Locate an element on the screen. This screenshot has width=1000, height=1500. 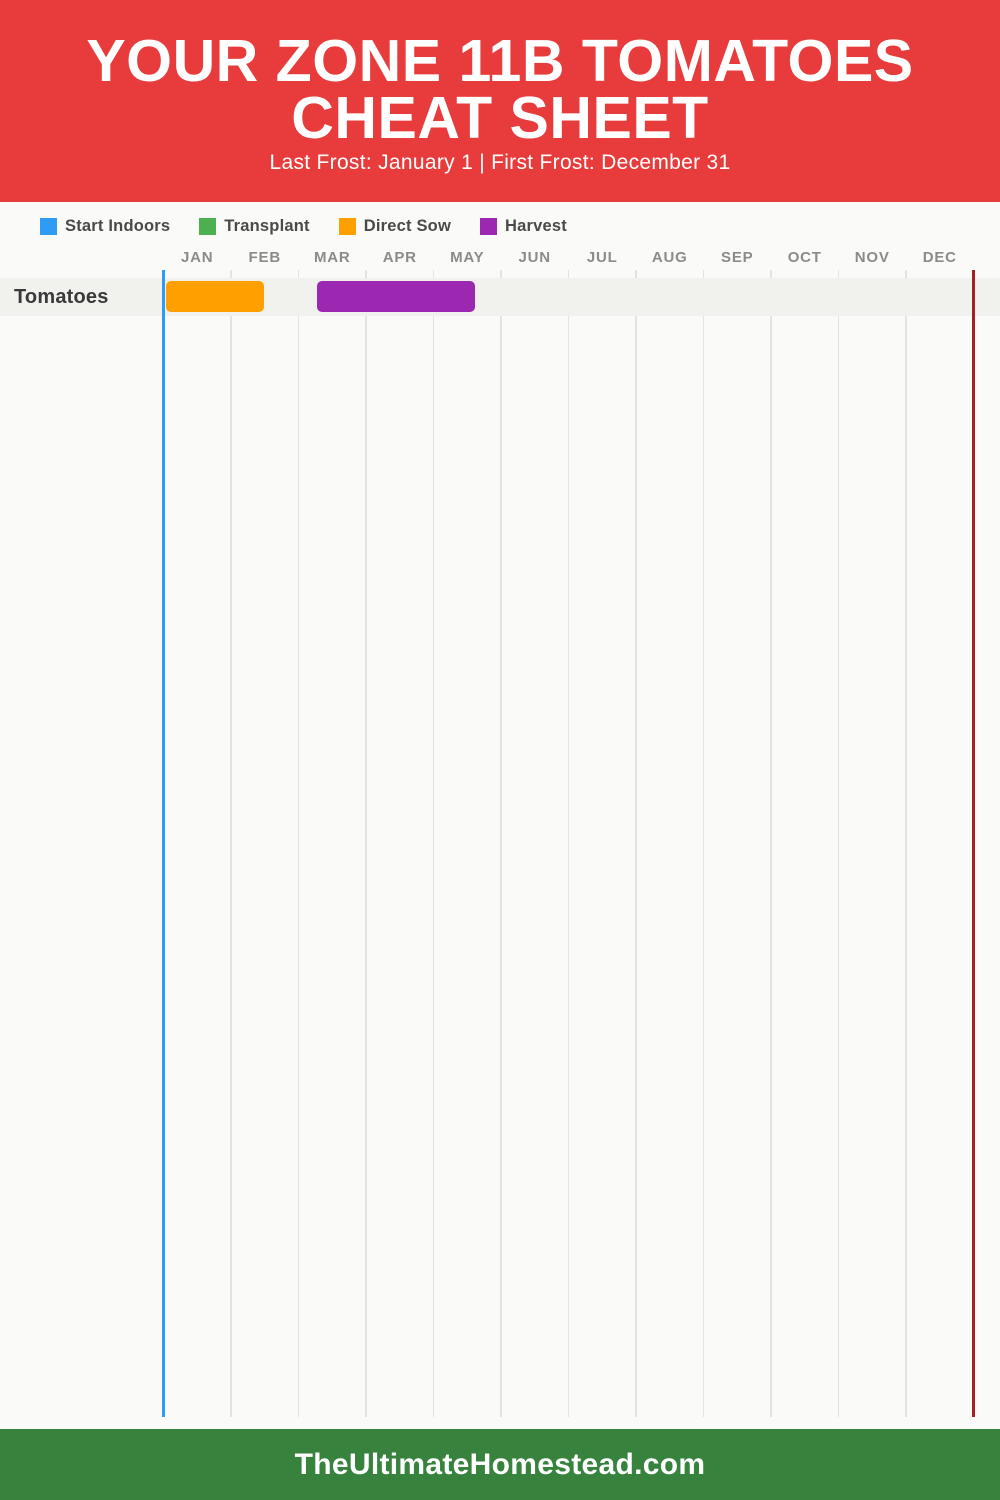
legend-item-direct-sow: Direct Sow is located at coordinates (394, 226).